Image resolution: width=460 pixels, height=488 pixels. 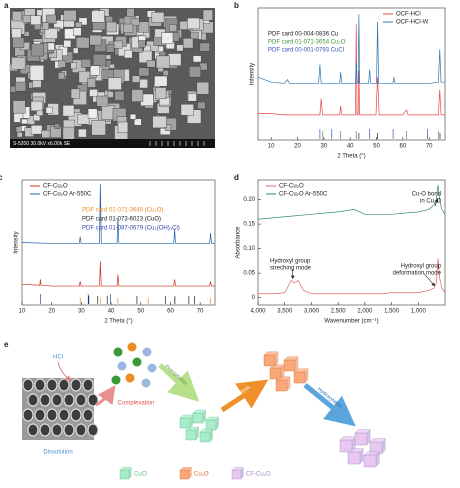 I want to click on step-label: Precipitation, so click(x=176, y=375).